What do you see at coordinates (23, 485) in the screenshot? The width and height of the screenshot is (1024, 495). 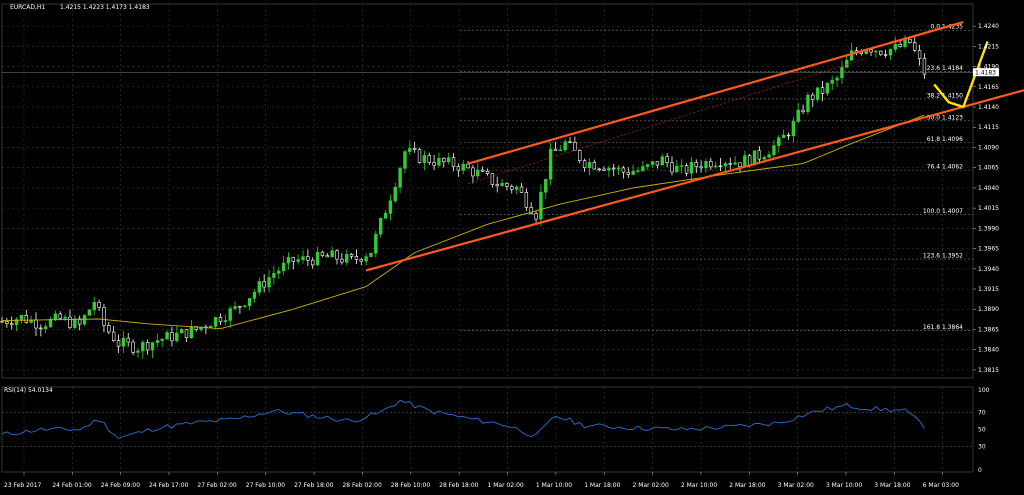 I see `time-tick-label: 23 Feb 2017` at bounding box center [23, 485].